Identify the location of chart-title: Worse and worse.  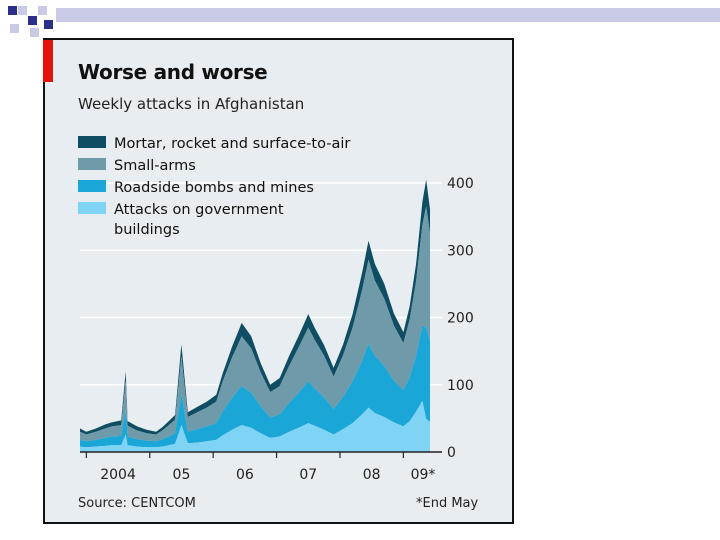
(173, 72).